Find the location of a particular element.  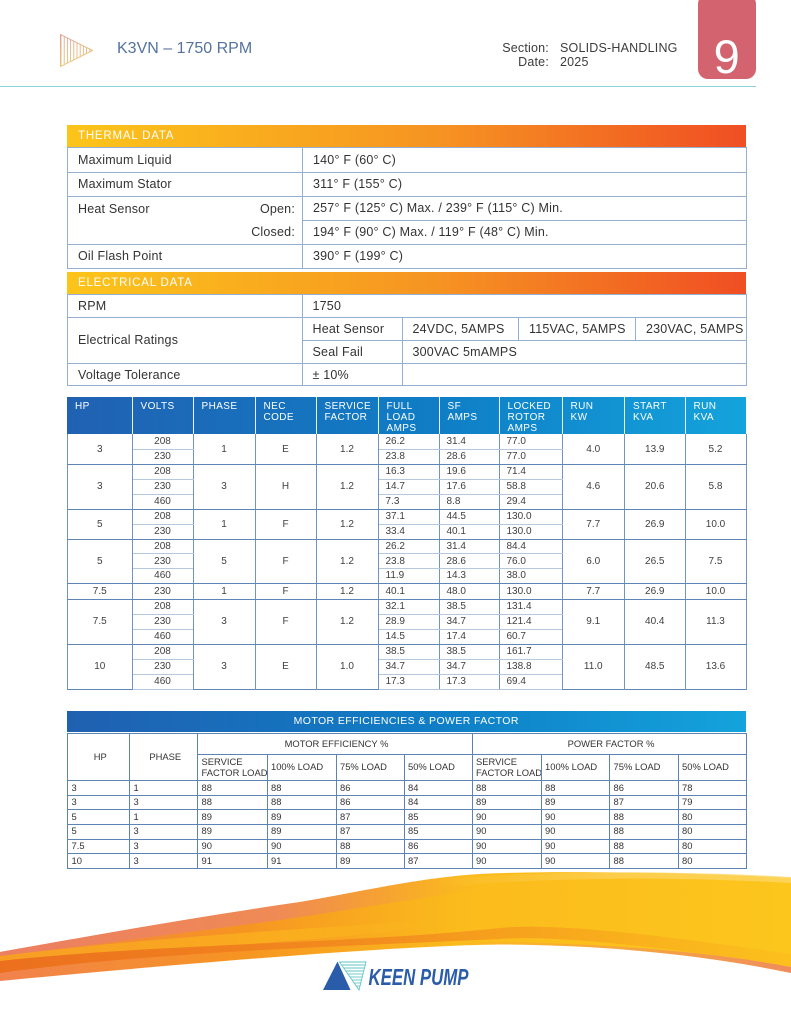

svg-text: KEEN PUMP is located at coordinates (419, 977).